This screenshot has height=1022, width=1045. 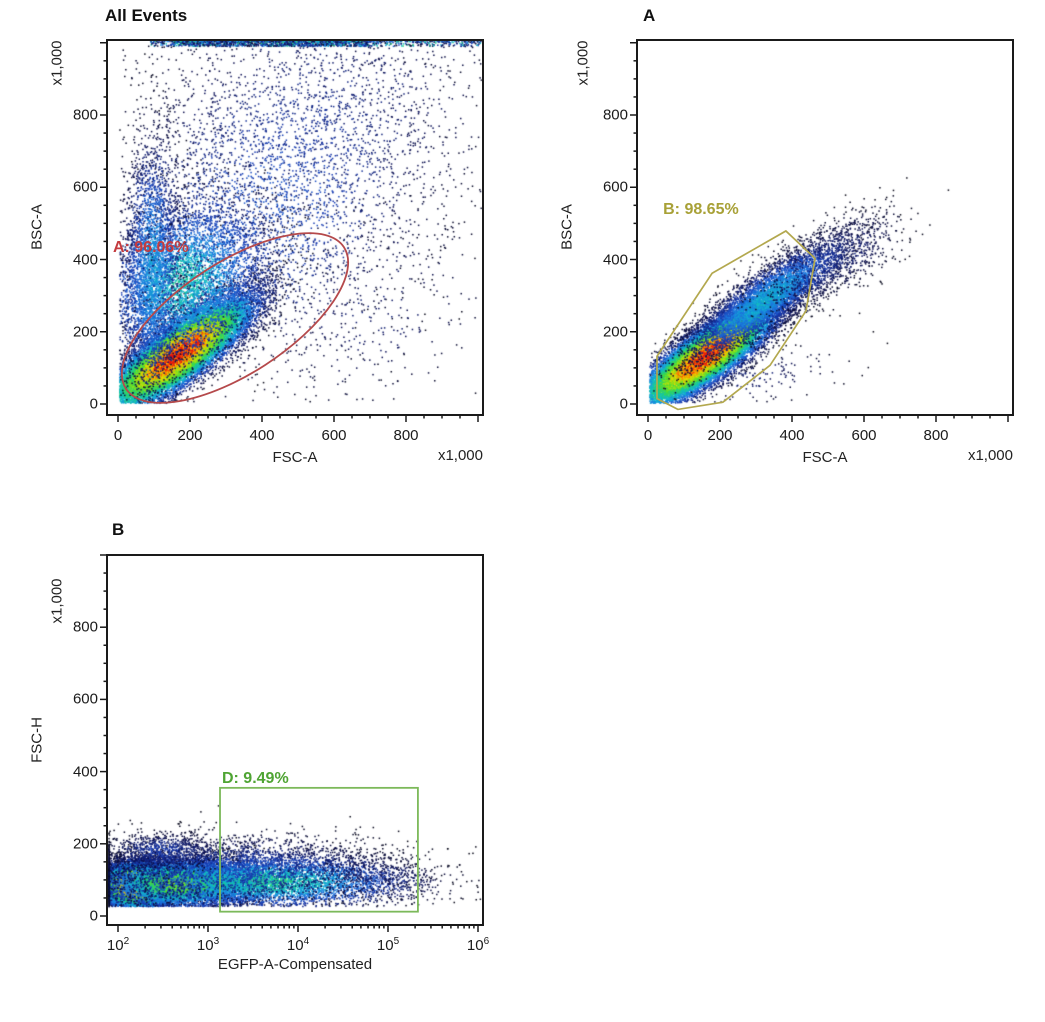 I want to click on gate-label-B: B: 98.65%, so click(x=701, y=209).